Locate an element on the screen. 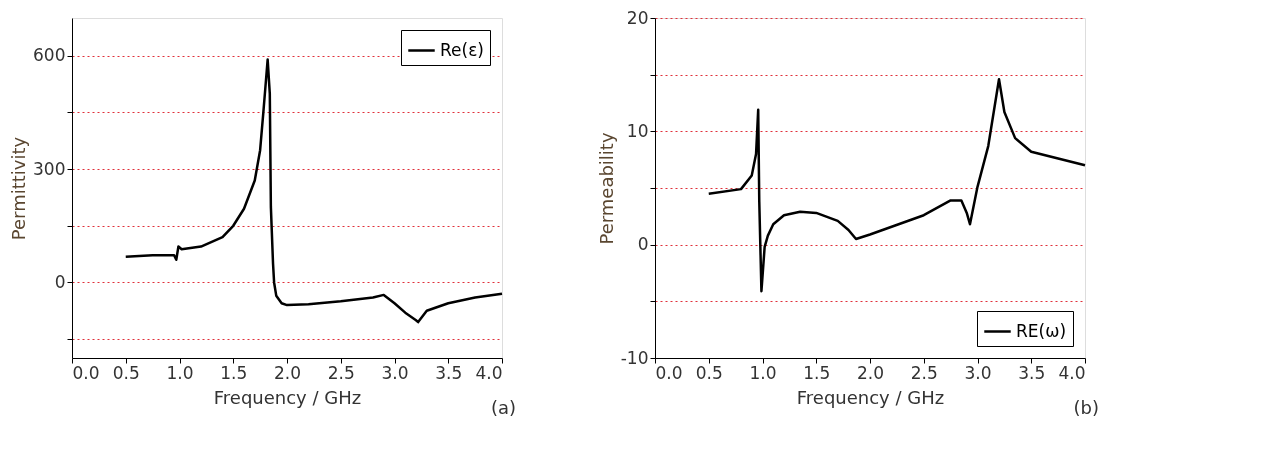  y-tick-label: -10 is located at coordinates (634, 357).